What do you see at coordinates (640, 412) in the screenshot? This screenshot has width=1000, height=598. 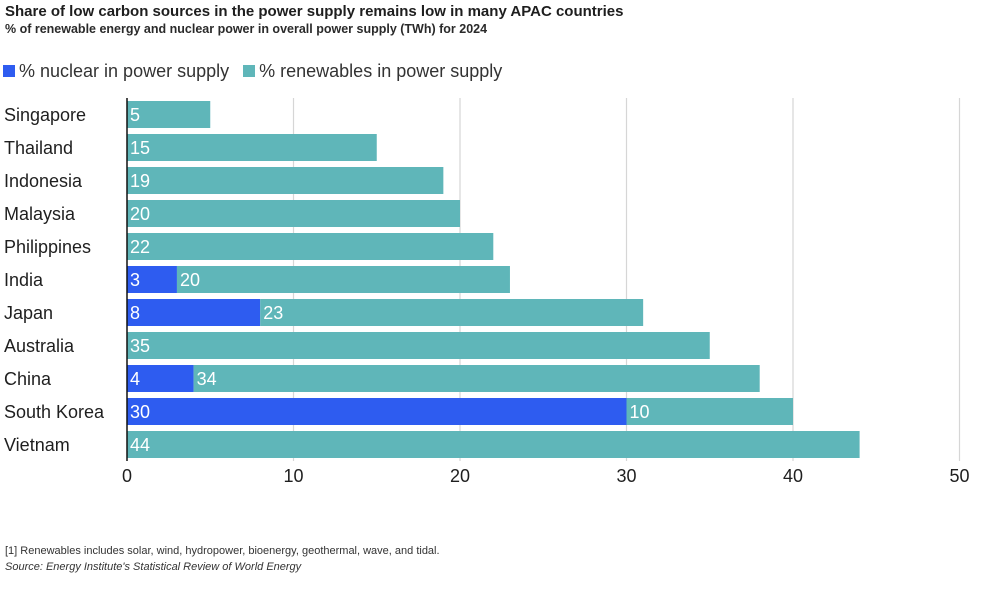 I see `data-label: 10` at bounding box center [640, 412].